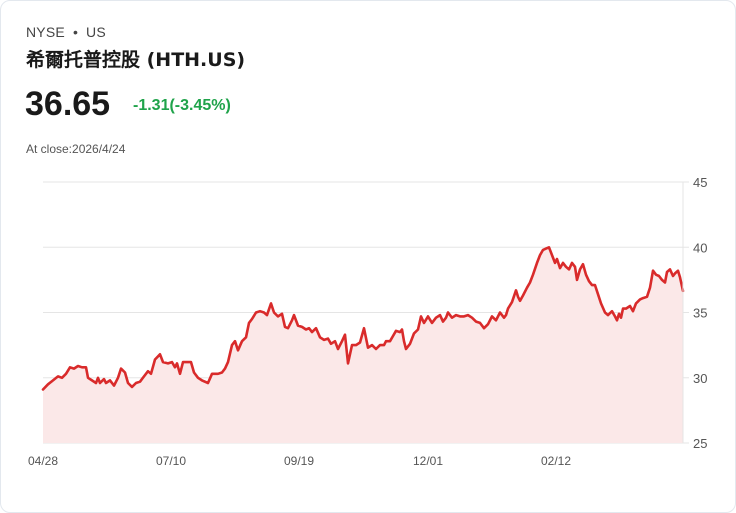 The height and width of the screenshot is (513, 736). I want to click on y-axis-ticks: 25 30 35 40 45, so click(700, 313).